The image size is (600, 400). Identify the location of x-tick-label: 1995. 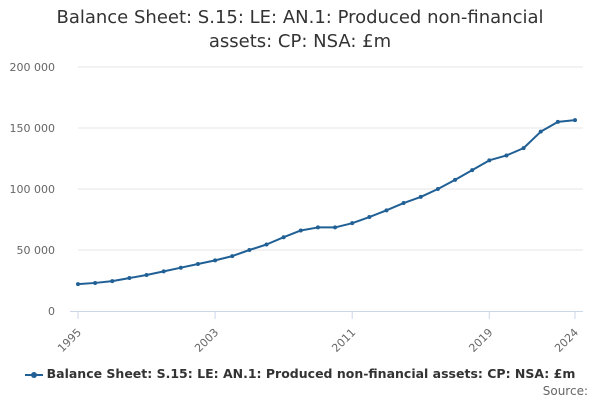
(69, 340).